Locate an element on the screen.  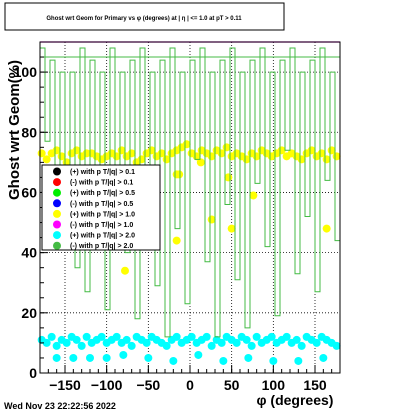
y-tick-label: 80 is located at coordinates (29, 132).